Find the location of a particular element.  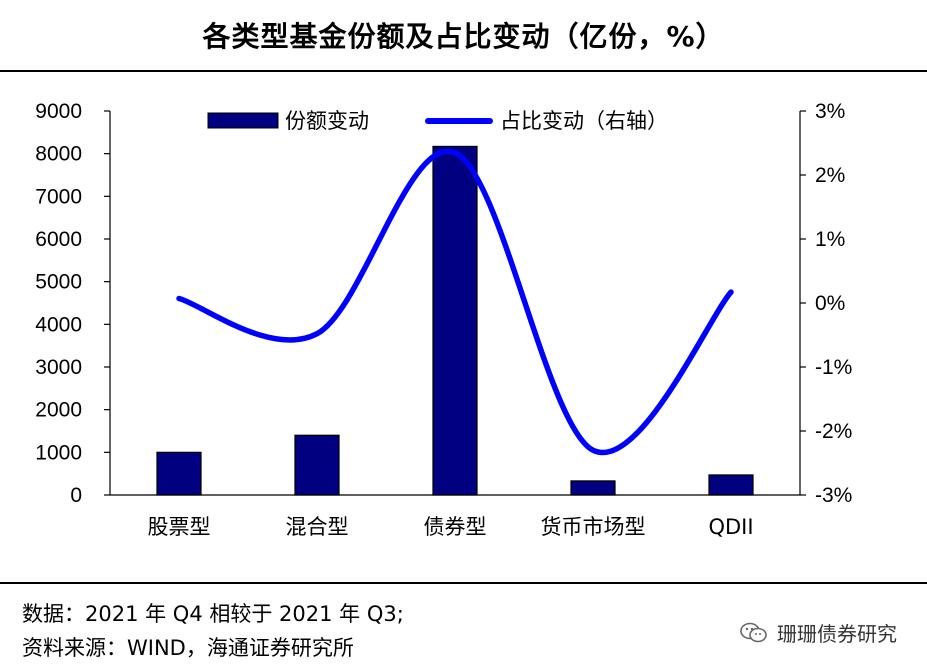

left-tick-label: 4000 is located at coordinates (58, 324).